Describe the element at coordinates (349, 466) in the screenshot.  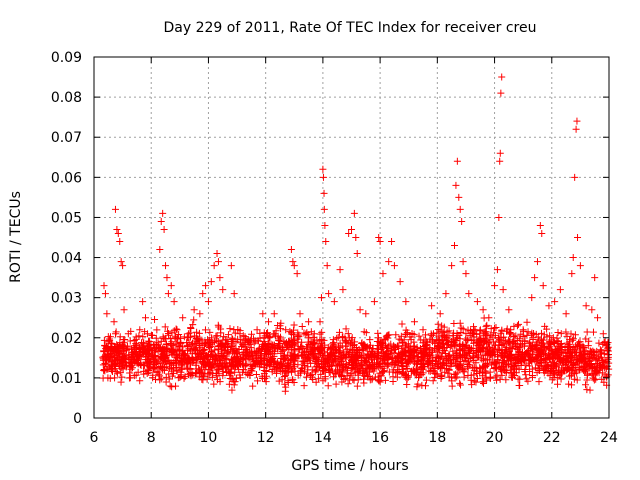
I see `x-axis-label: GPS time / hours` at that location.